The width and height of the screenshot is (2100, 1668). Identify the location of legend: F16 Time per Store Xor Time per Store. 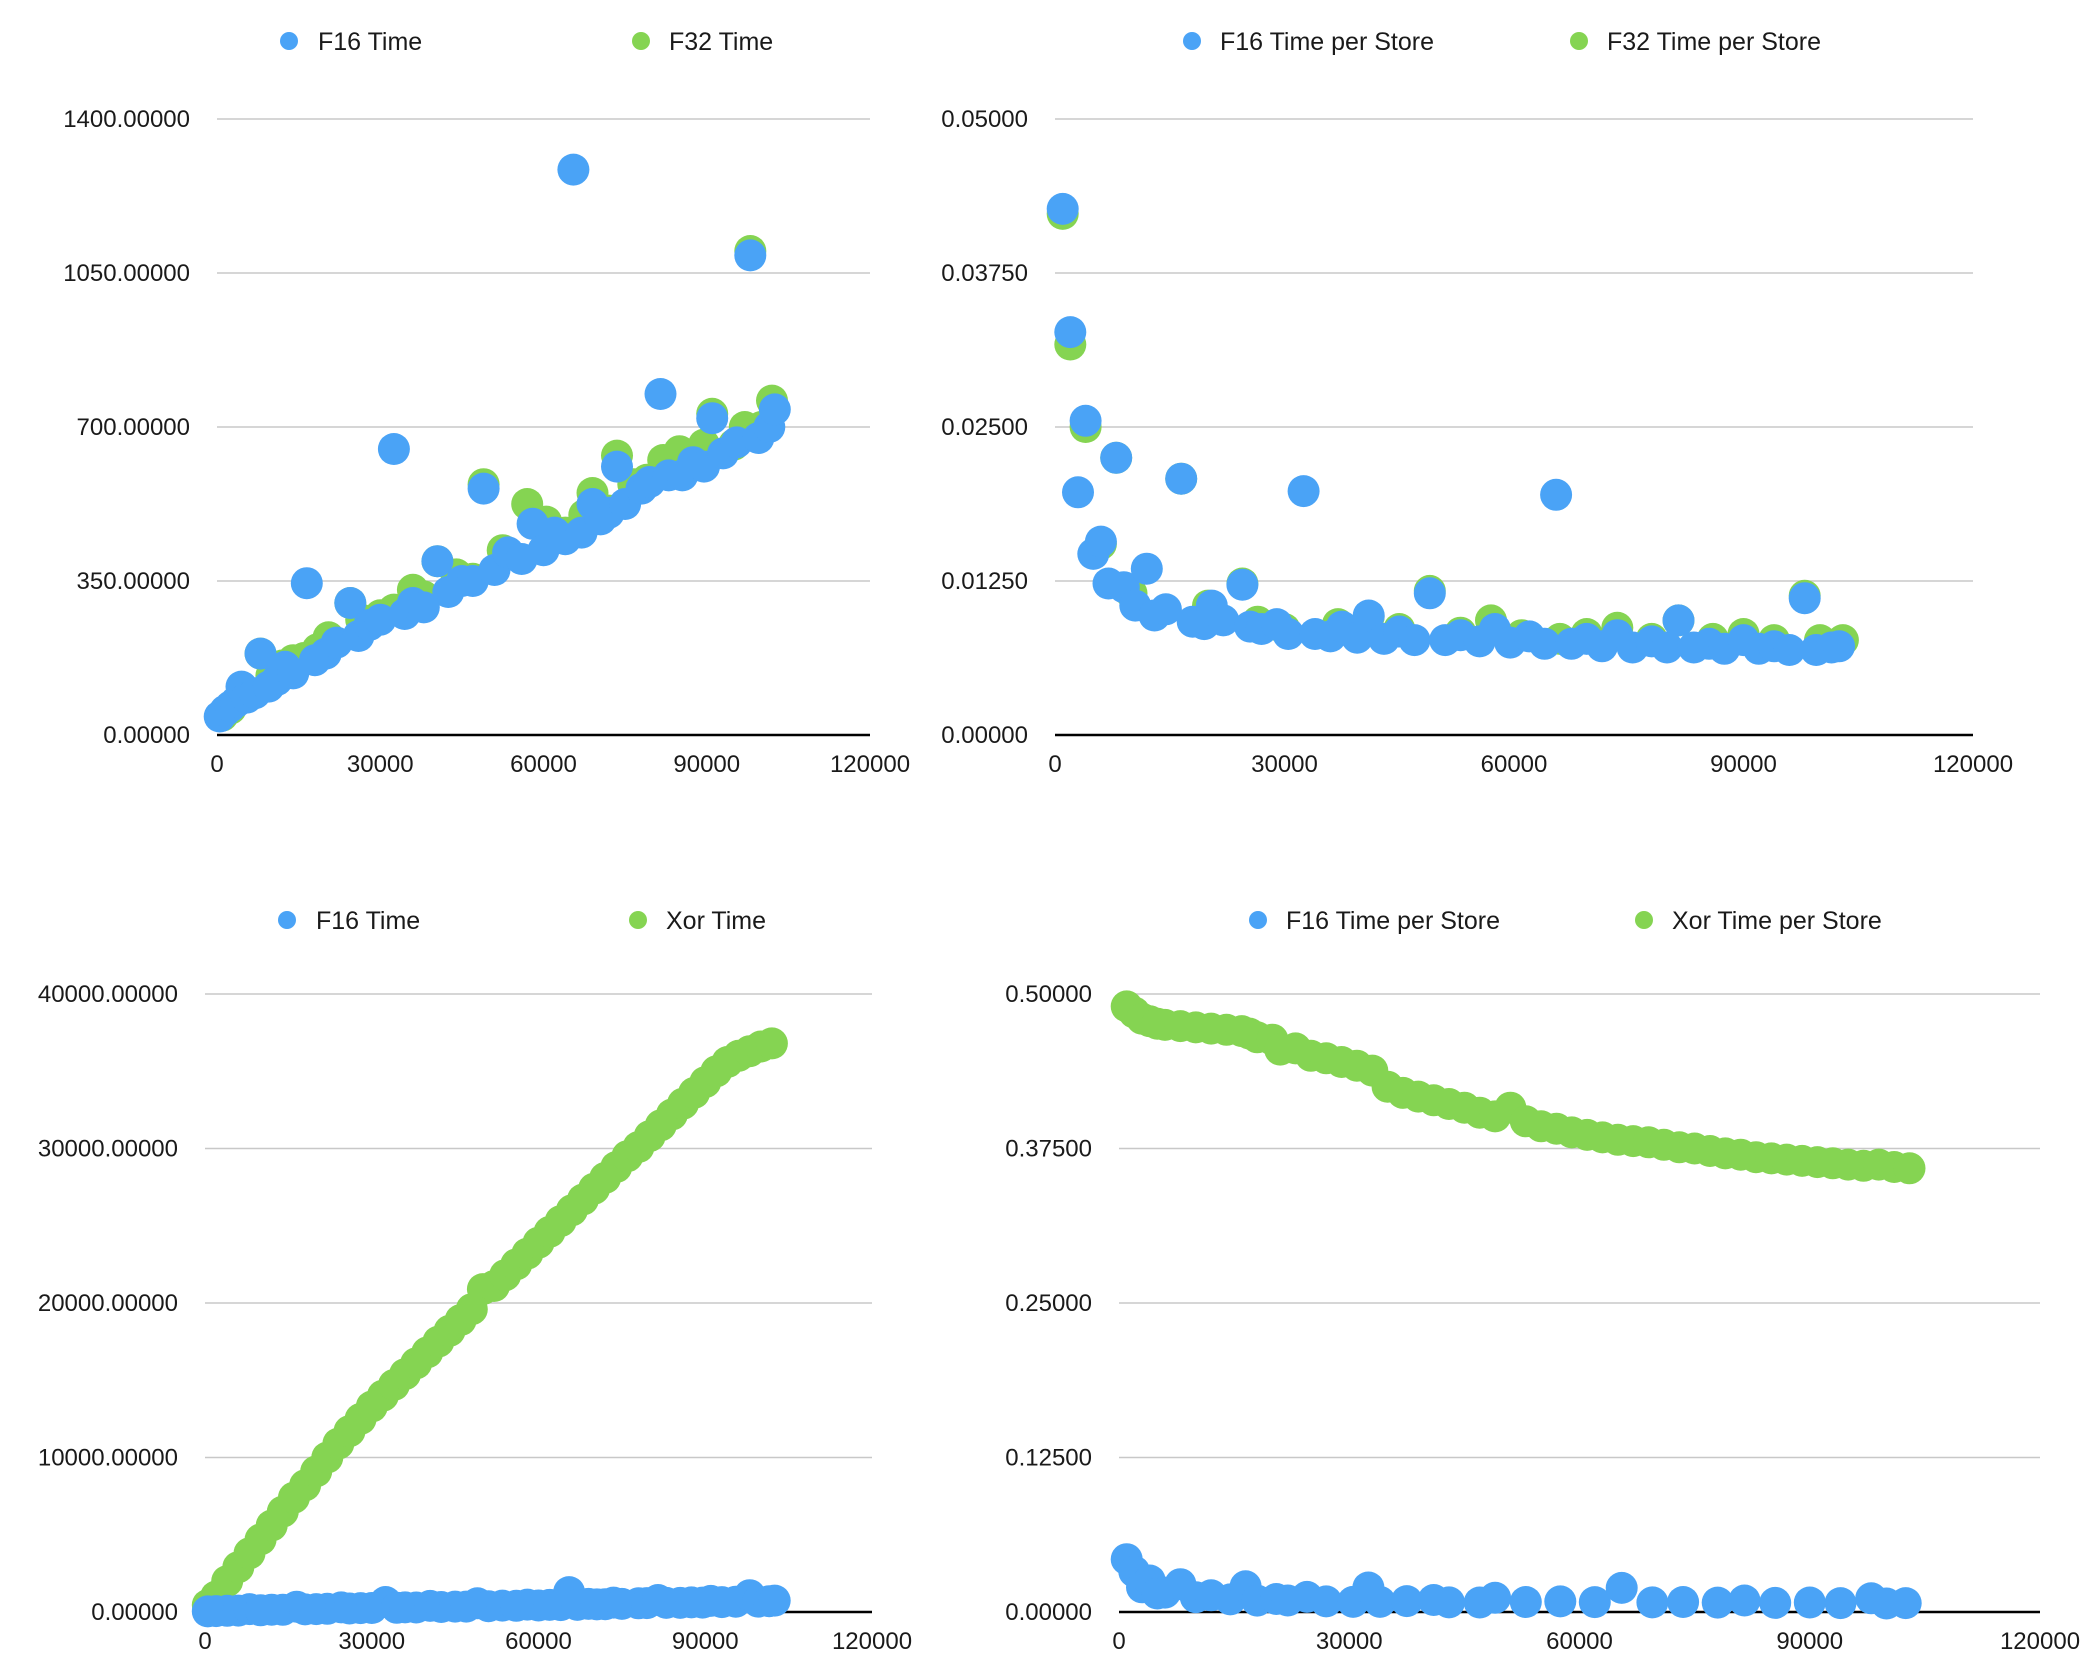
(1565, 921).